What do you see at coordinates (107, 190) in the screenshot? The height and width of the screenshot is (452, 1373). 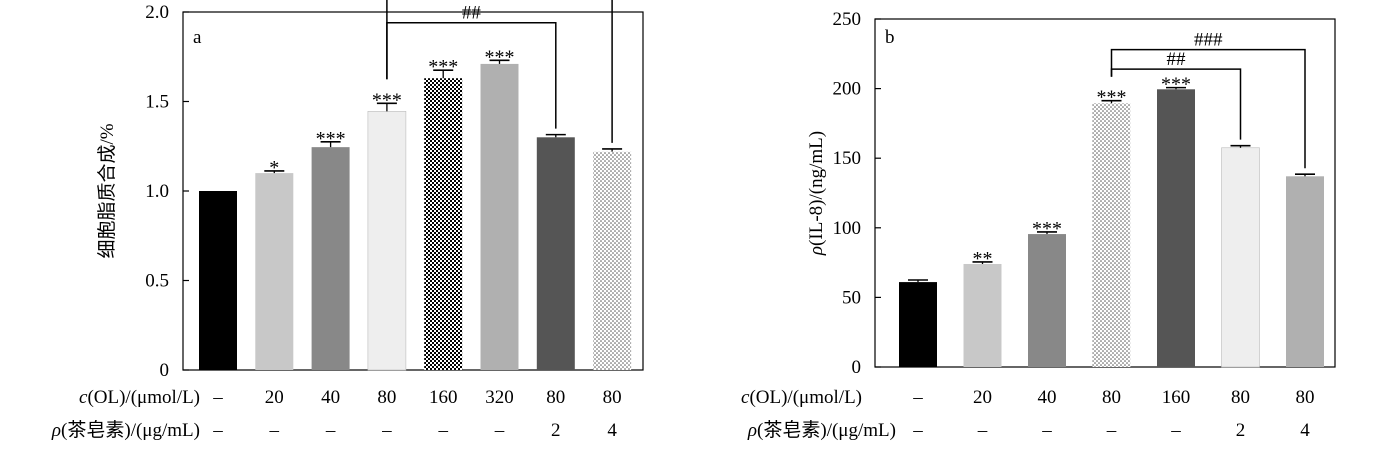 I see `y-axis-label: 细胞脂质合成/%` at bounding box center [107, 190].